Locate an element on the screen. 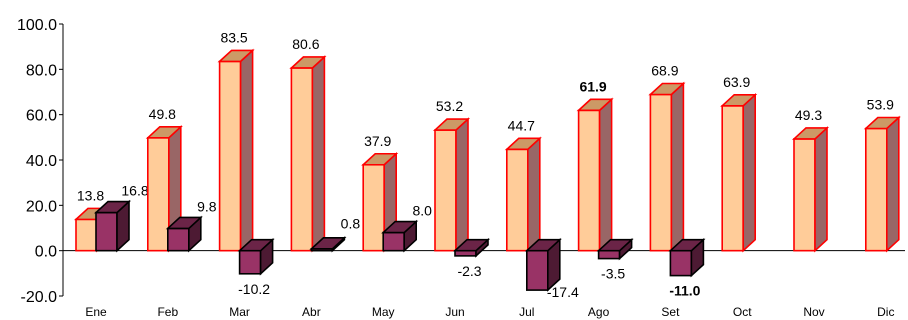  bar-1-jul is located at coordinates (523, 194).